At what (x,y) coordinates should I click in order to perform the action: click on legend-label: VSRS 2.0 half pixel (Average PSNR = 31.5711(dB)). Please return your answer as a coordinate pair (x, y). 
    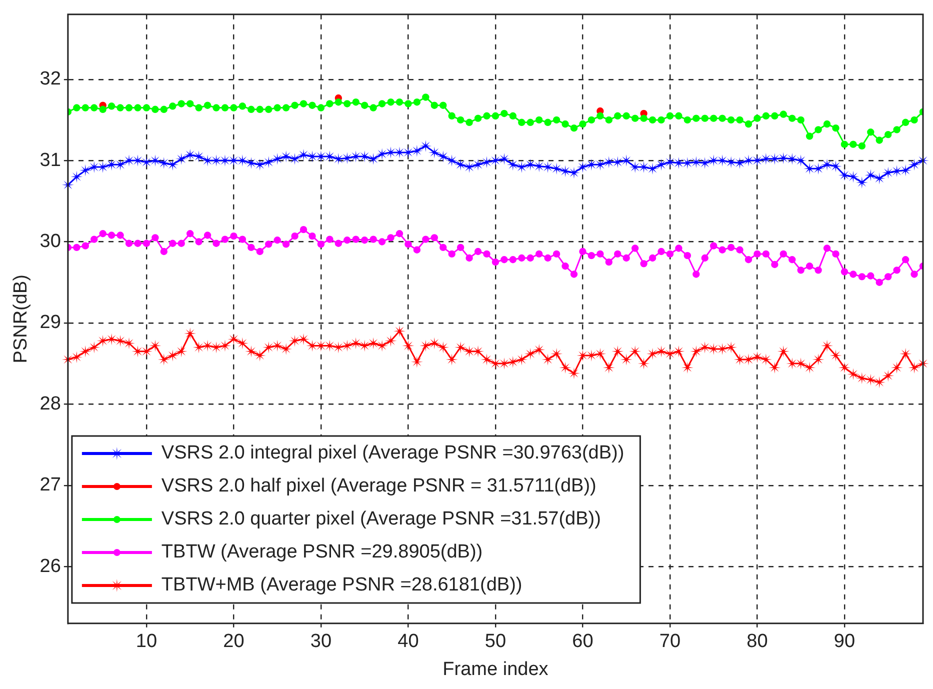
    Looking at the image, I should click on (378, 486).